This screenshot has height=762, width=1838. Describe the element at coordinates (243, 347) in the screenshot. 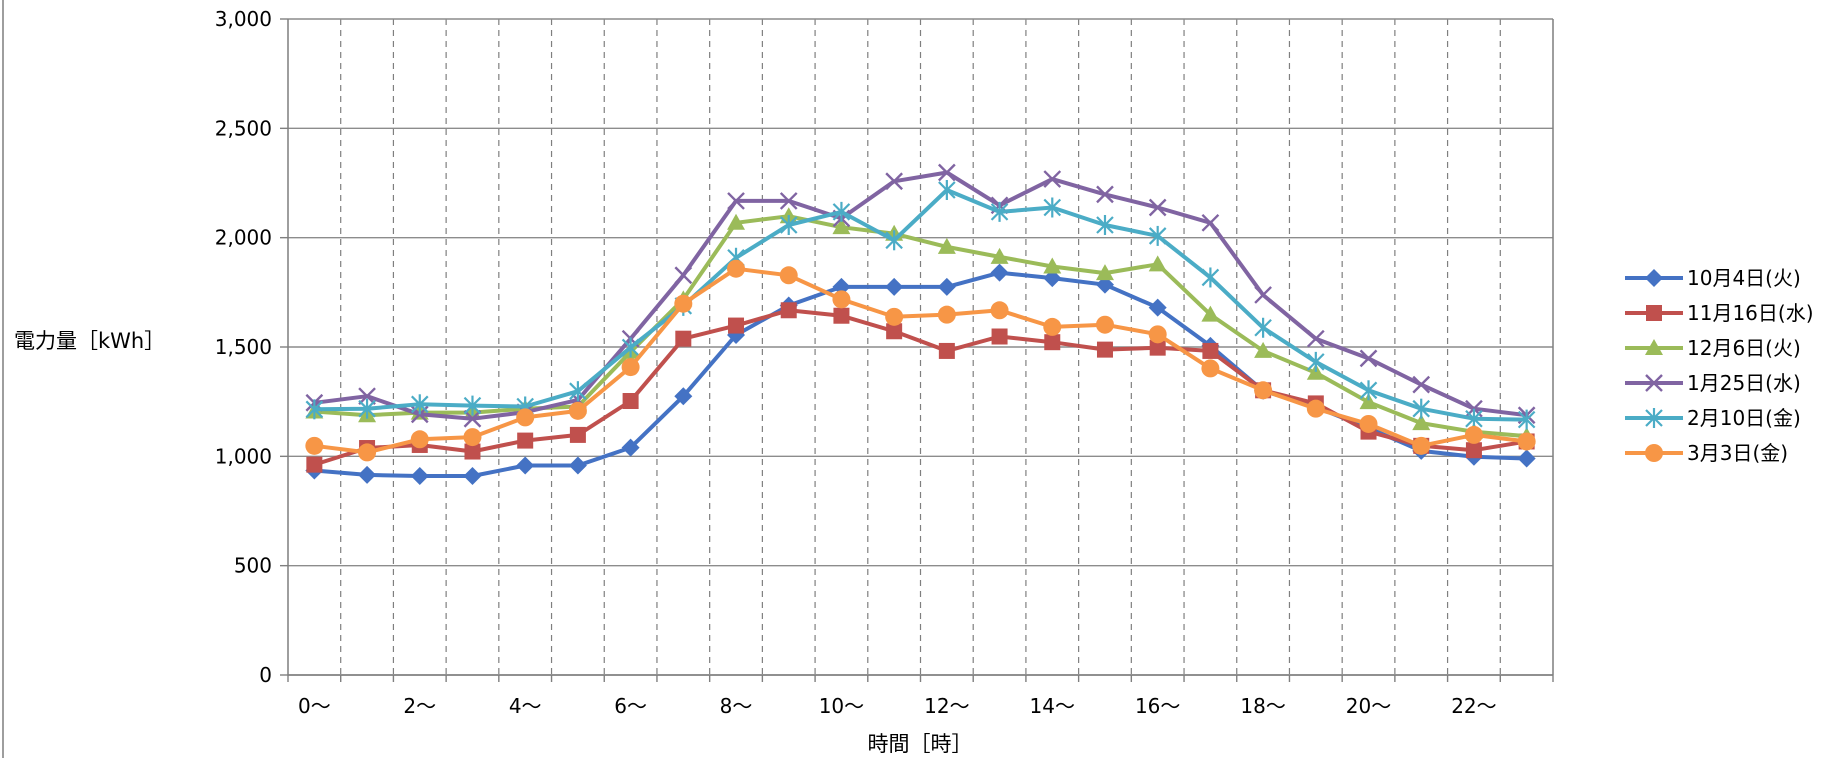

I see `y-tick-label: 1,500` at that location.